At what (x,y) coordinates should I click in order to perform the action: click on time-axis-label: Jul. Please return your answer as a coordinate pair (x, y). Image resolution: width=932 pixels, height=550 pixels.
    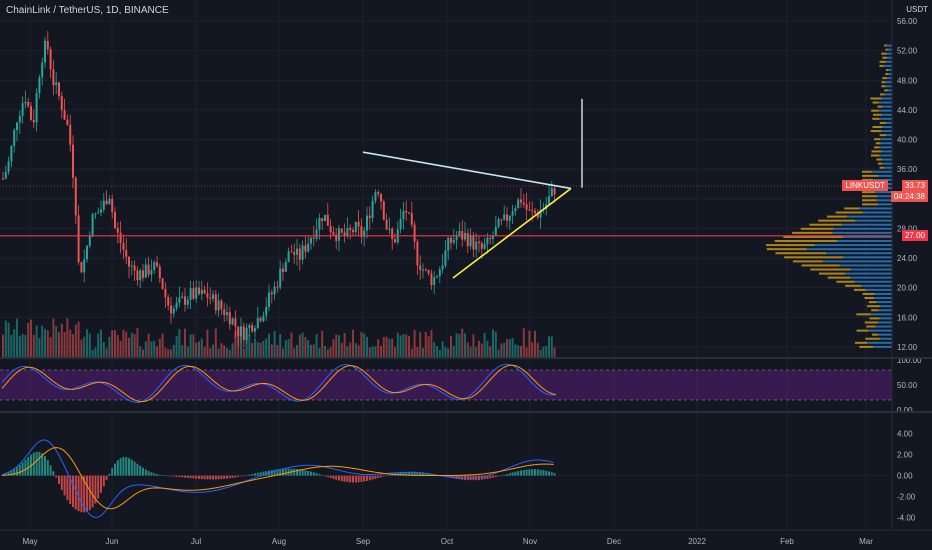
    Looking at the image, I should click on (196, 541).